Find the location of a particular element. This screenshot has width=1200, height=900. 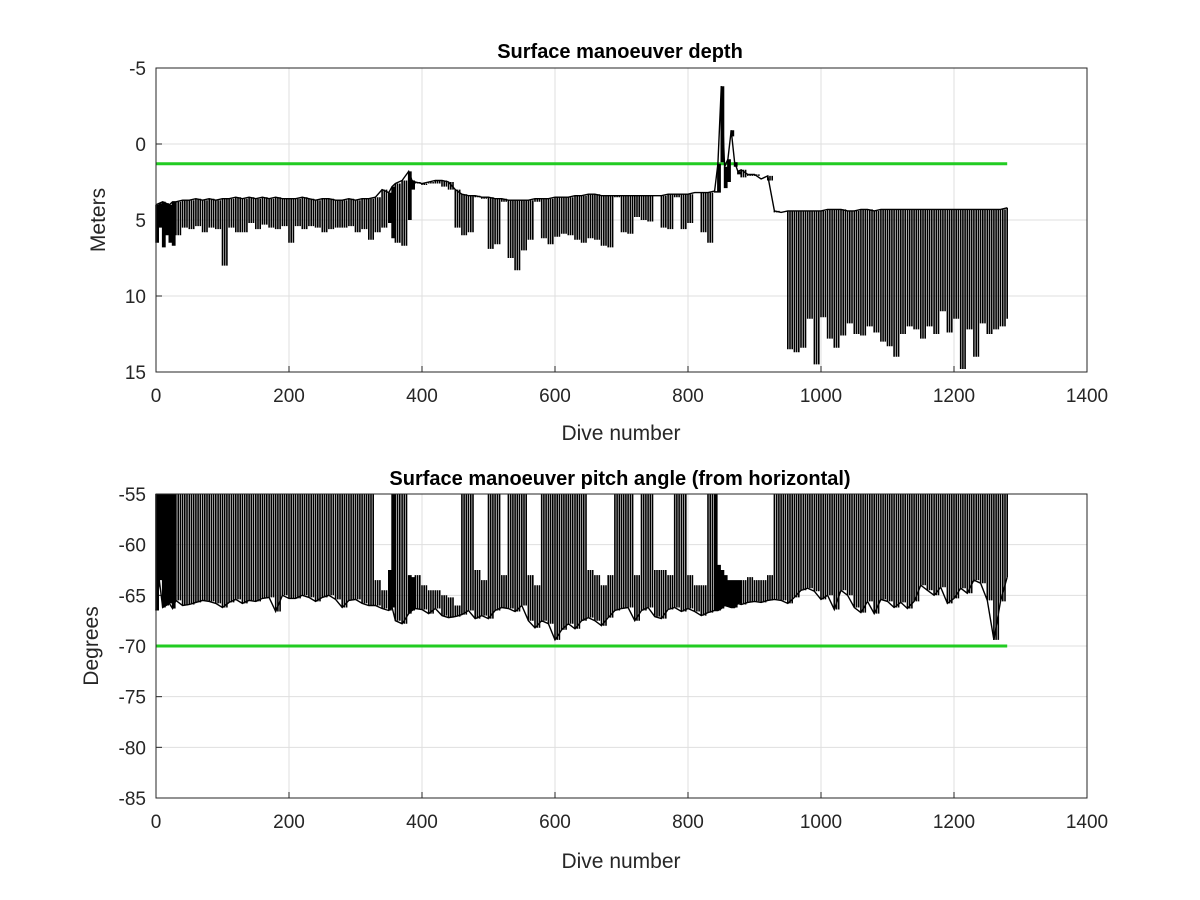

y-tick-label: -5 is located at coordinates (137, 69).